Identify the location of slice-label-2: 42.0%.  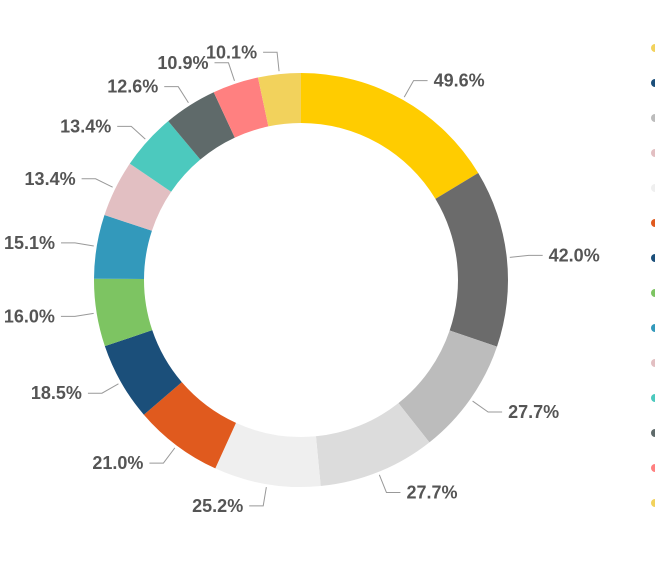
(574, 255).